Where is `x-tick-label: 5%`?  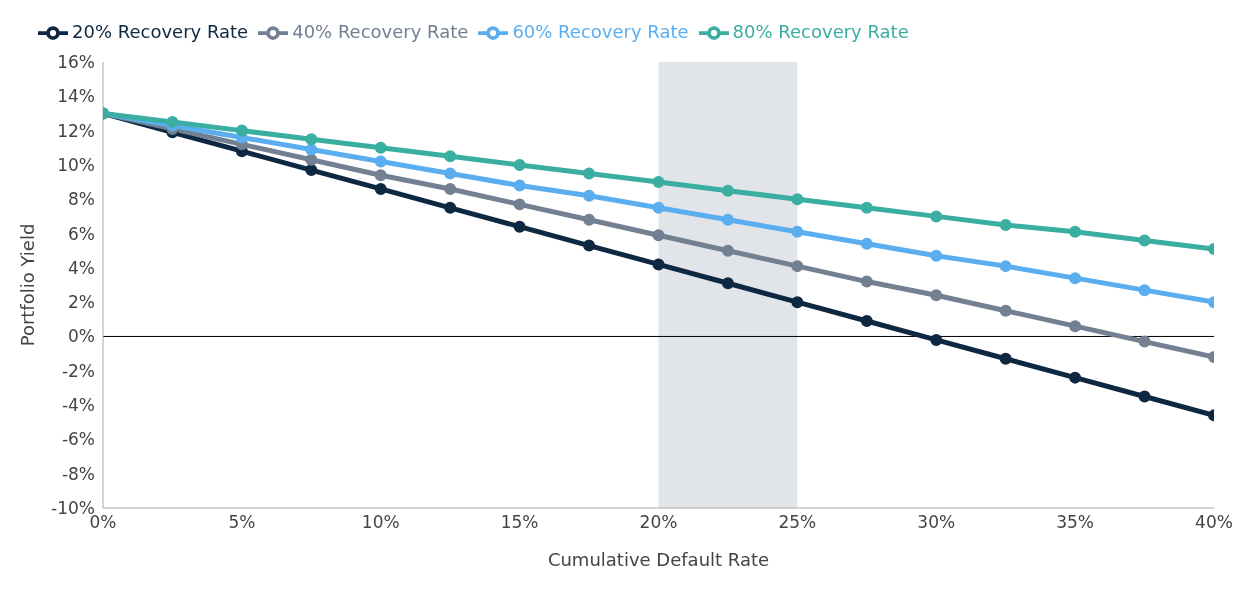
x-tick-label: 5% is located at coordinates (242, 522).